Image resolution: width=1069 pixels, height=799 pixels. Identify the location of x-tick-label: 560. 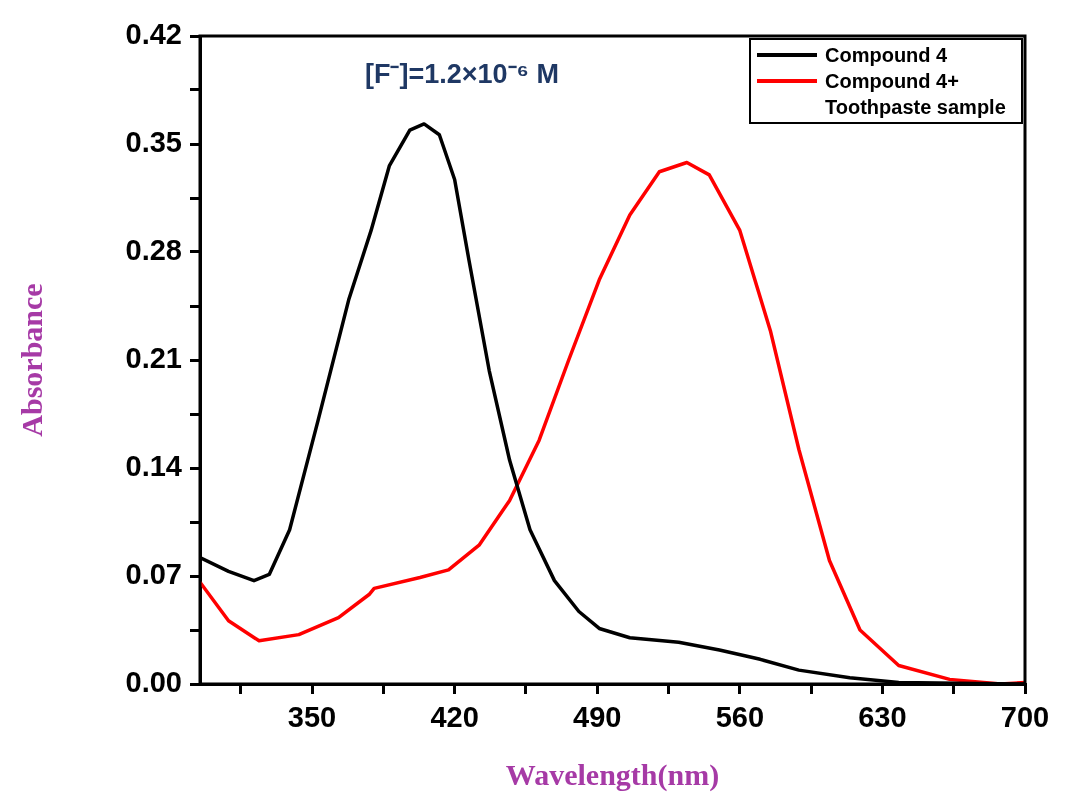
(740, 717).